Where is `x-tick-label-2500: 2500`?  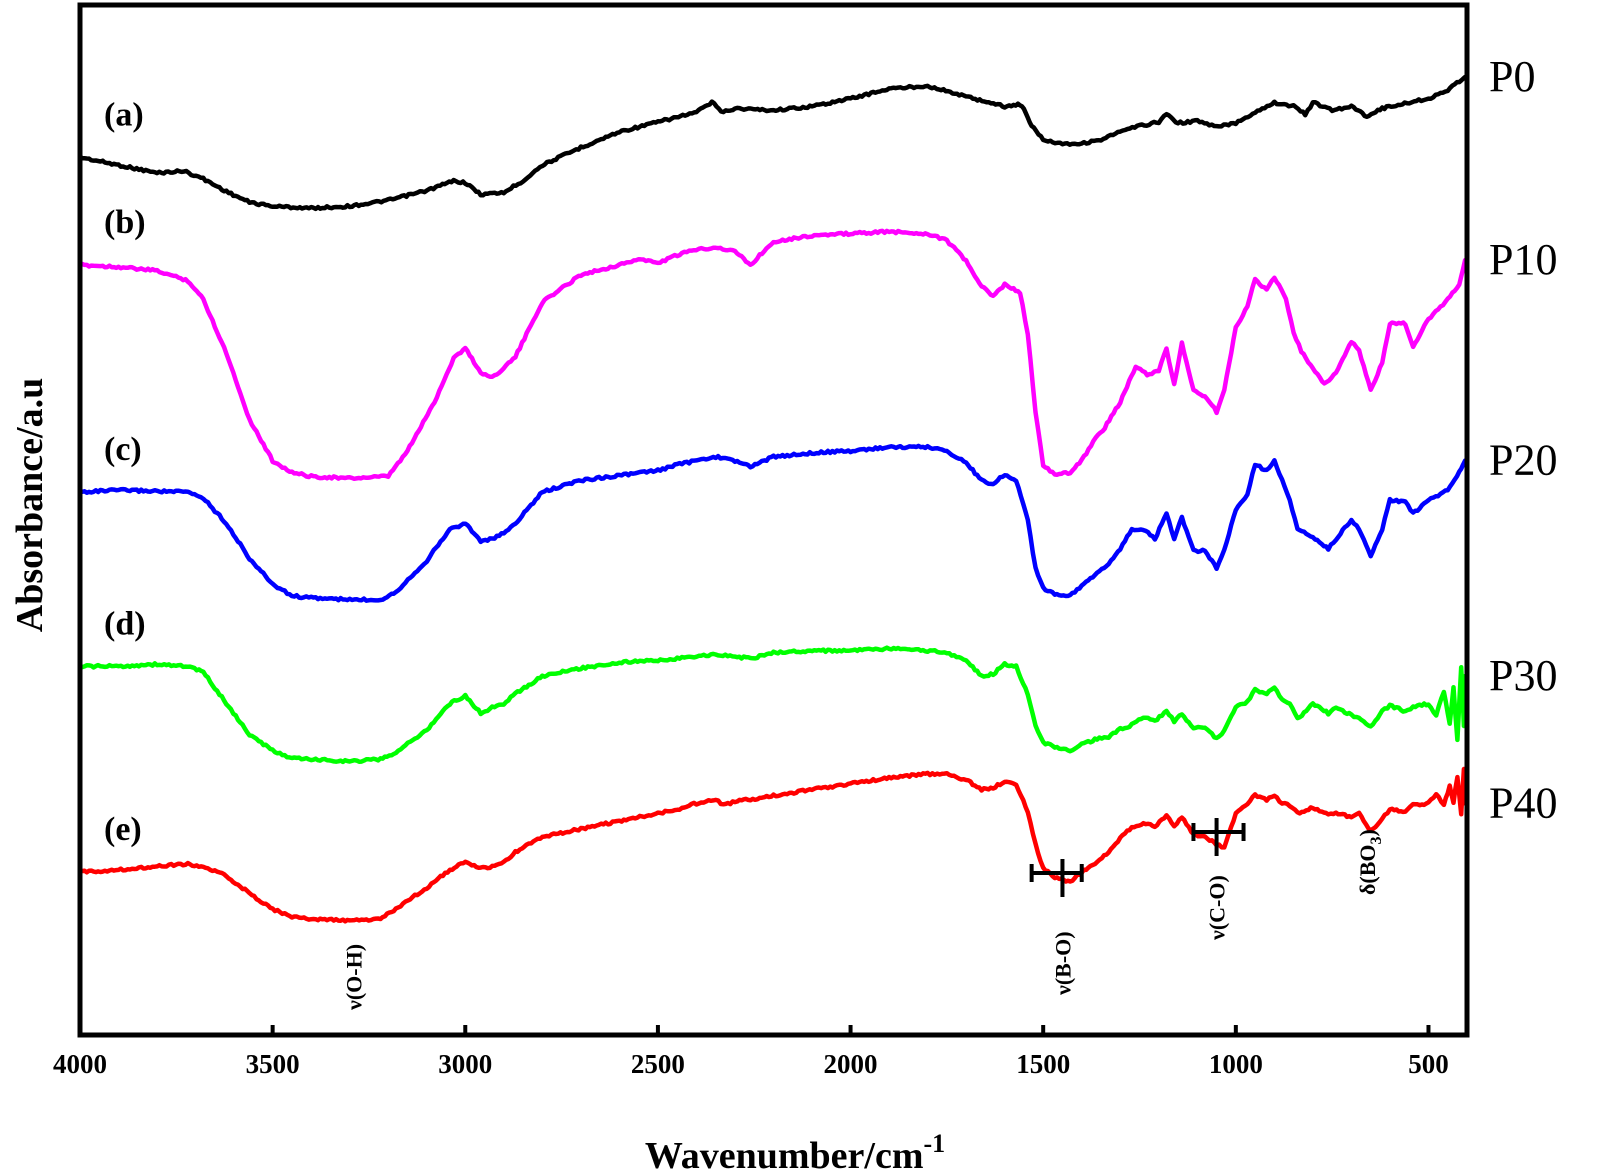
x-tick-label-2500: 2500 is located at coordinates (658, 1064).